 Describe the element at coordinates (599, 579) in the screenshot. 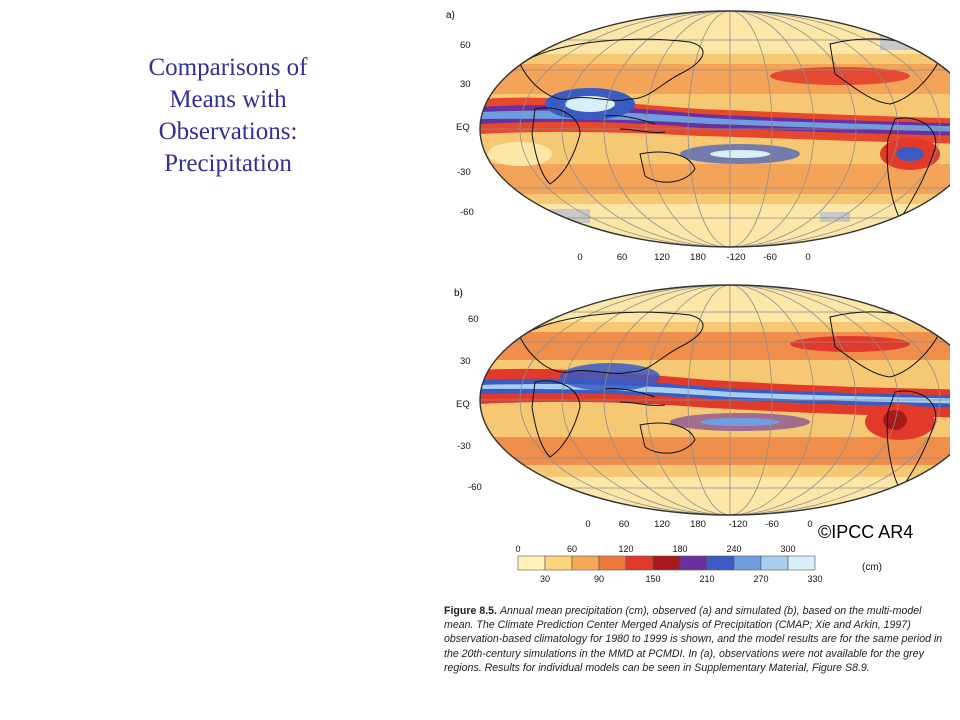

I see `colorbar-tick: 90` at that location.